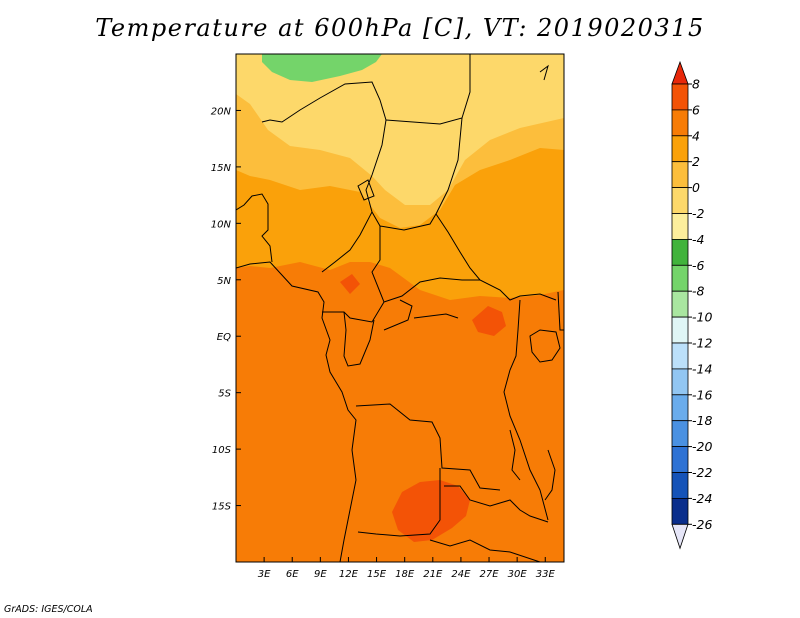 Image resolution: width=800 pixels, height=618 pixels. Describe the element at coordinates (702, 446) in the screenshot. I see `colorbar-label: -20` at that location.